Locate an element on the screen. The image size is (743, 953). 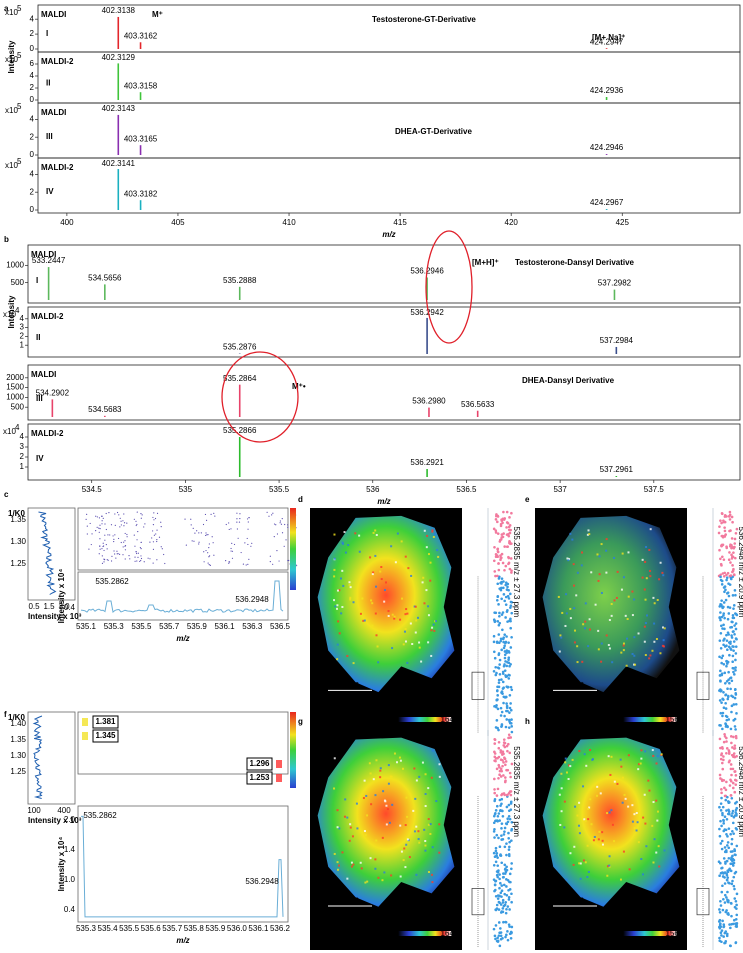
y-tick-label: 2 is located at coordinates (32, 191).